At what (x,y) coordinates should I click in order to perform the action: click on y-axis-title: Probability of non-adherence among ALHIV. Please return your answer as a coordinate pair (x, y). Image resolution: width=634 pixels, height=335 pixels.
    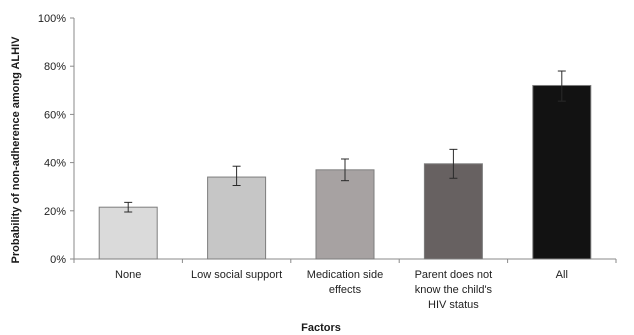
    Looking at the image, I should click on (16, 150).